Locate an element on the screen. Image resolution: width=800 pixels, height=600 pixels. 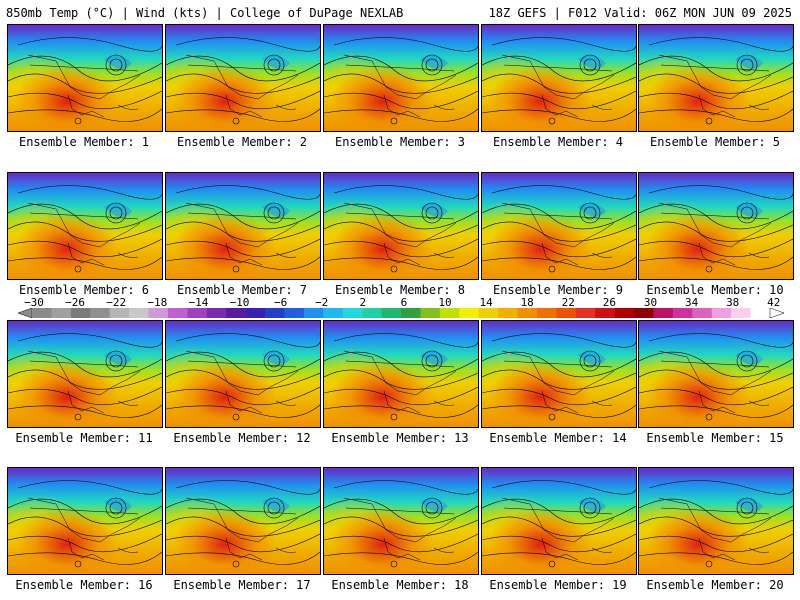
colorbar-tick-label: 18 is located at coordinates (527, 302).